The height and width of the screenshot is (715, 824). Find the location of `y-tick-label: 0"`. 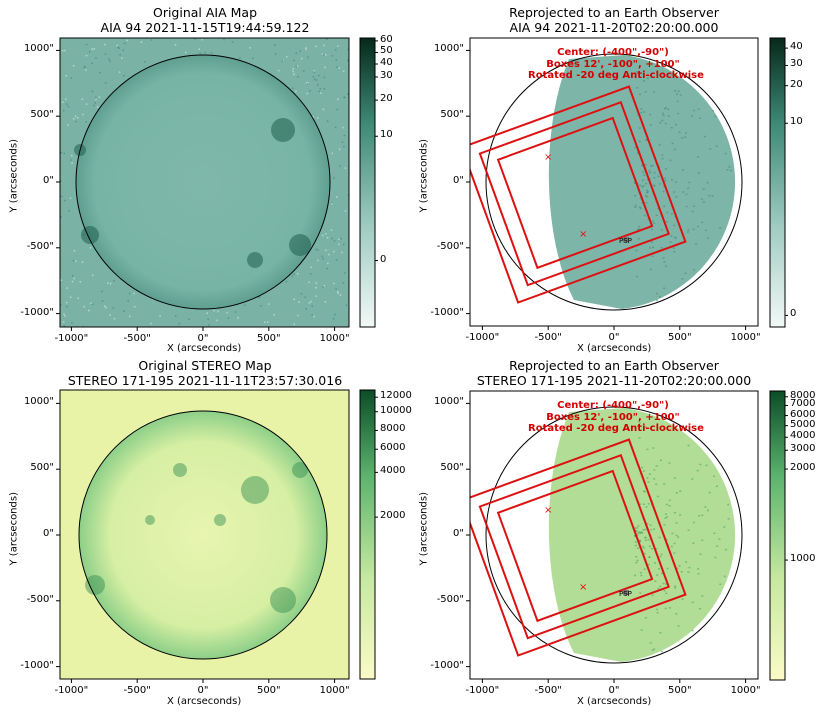

y-tick-label: 0" is located at coordinates (458, 180).